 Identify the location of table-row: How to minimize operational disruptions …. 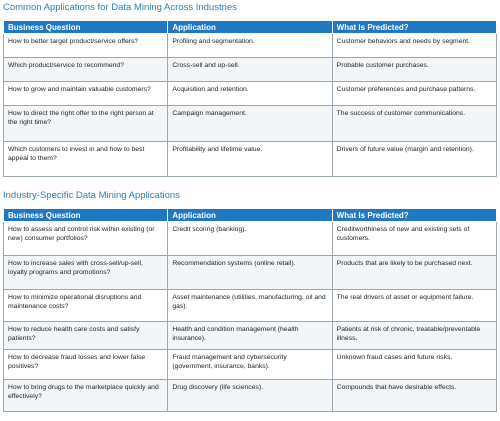
(250, 305).